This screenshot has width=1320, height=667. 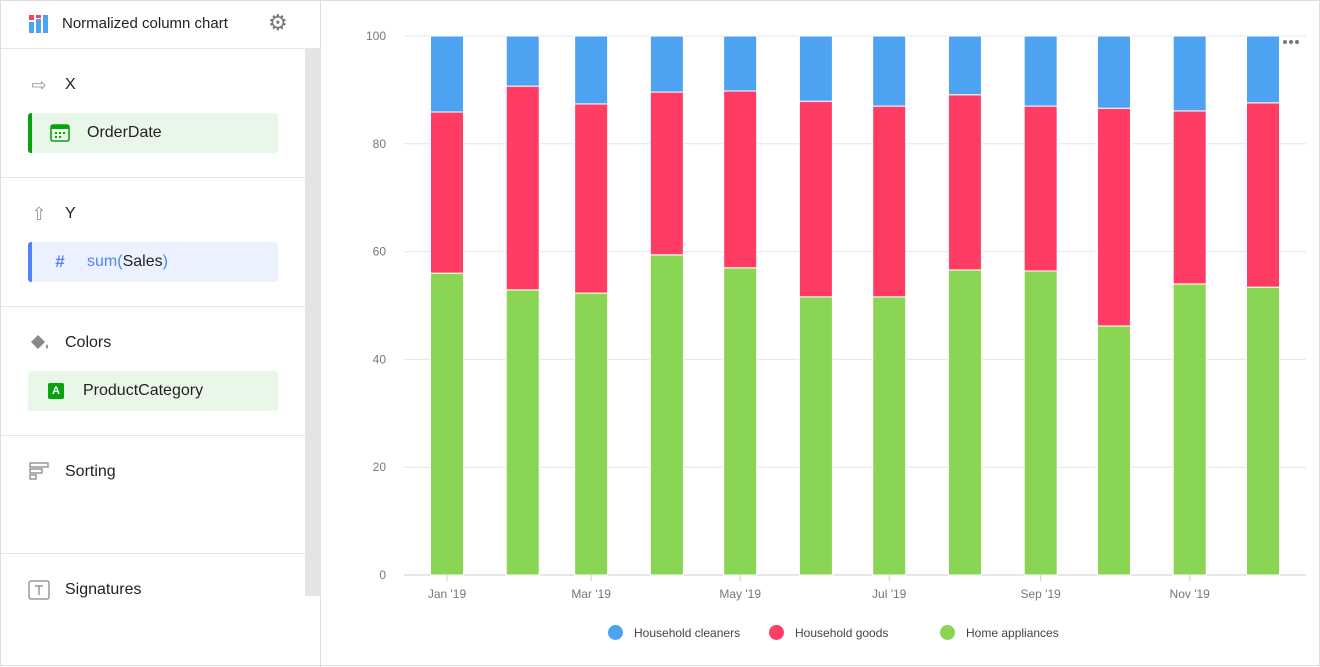 I want to click on section-y: ⇧ Y # sum(Sales), so click(x=153, y=242).